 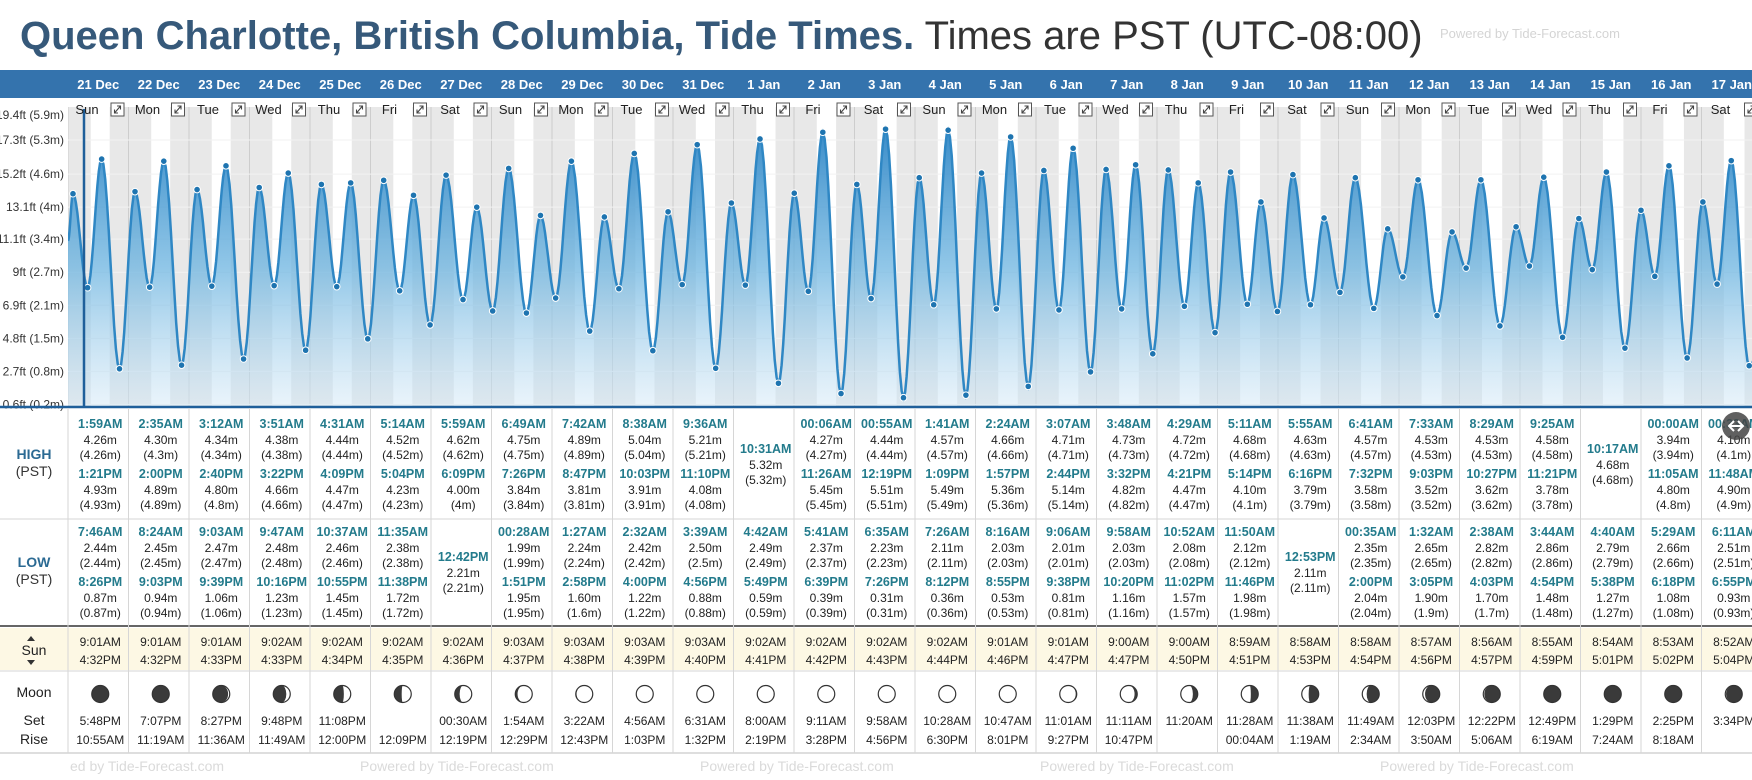 What do you see at coordinates (1736, 426) in the screenshot?
I see `scroll-right-icon` at bounding box center [1736, 426].